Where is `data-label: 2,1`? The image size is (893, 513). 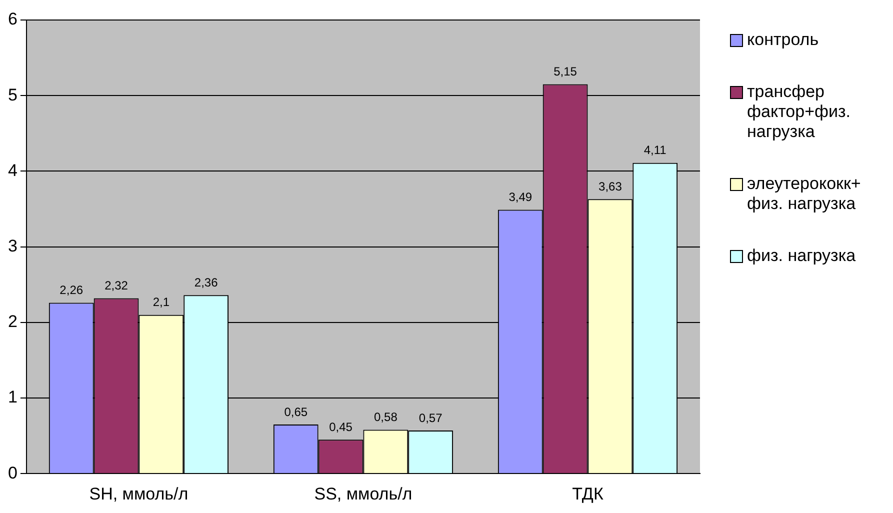 data-label: 2,1 is located at coordinates (161, 302).